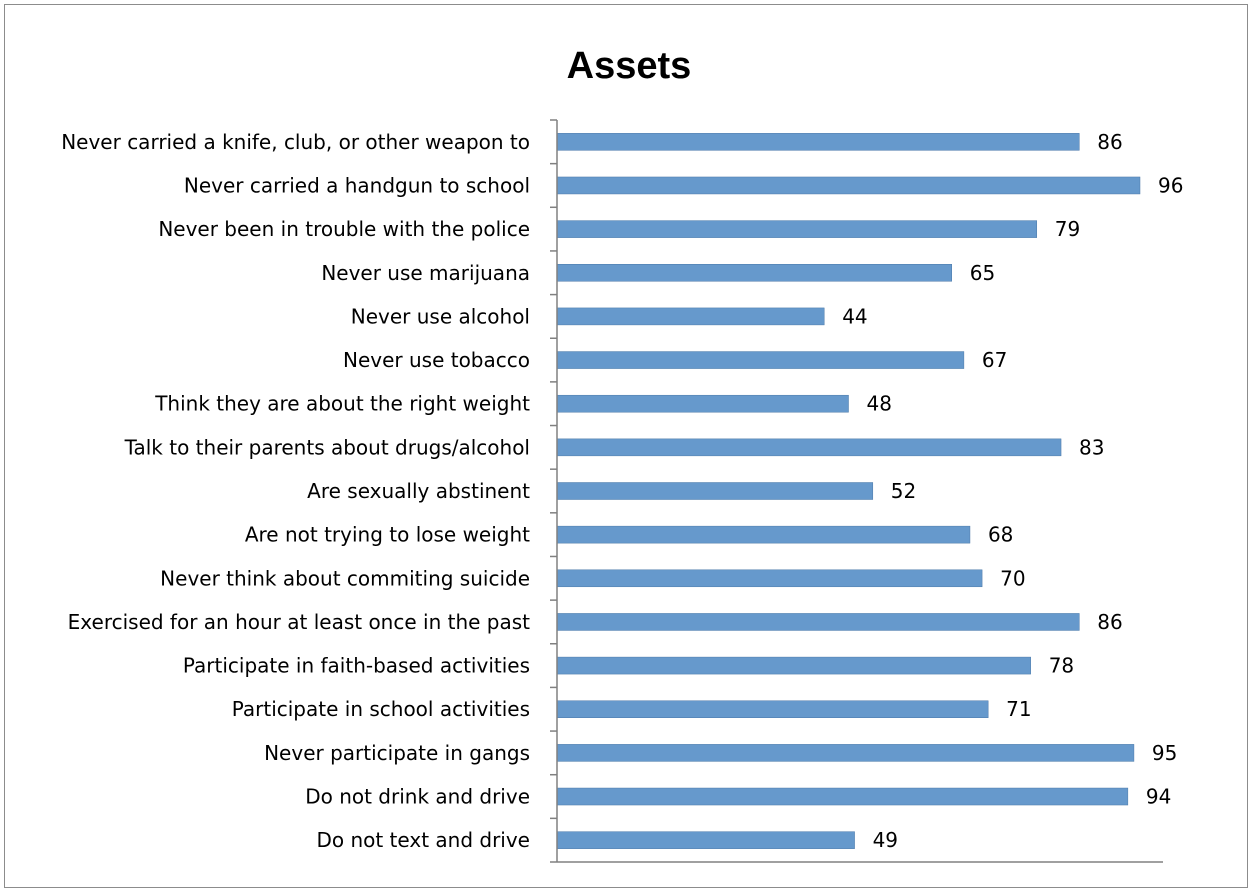 This screenshot has height=892, width=1252. I want to click on value-label: 83, so click(1091, 447).